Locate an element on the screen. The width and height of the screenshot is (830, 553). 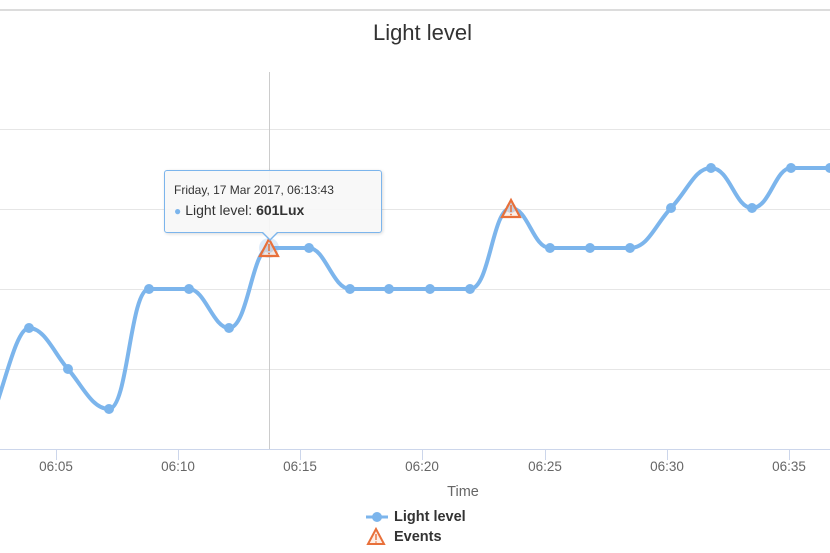
chart-title: Light level is located at coordinates (422, 32).